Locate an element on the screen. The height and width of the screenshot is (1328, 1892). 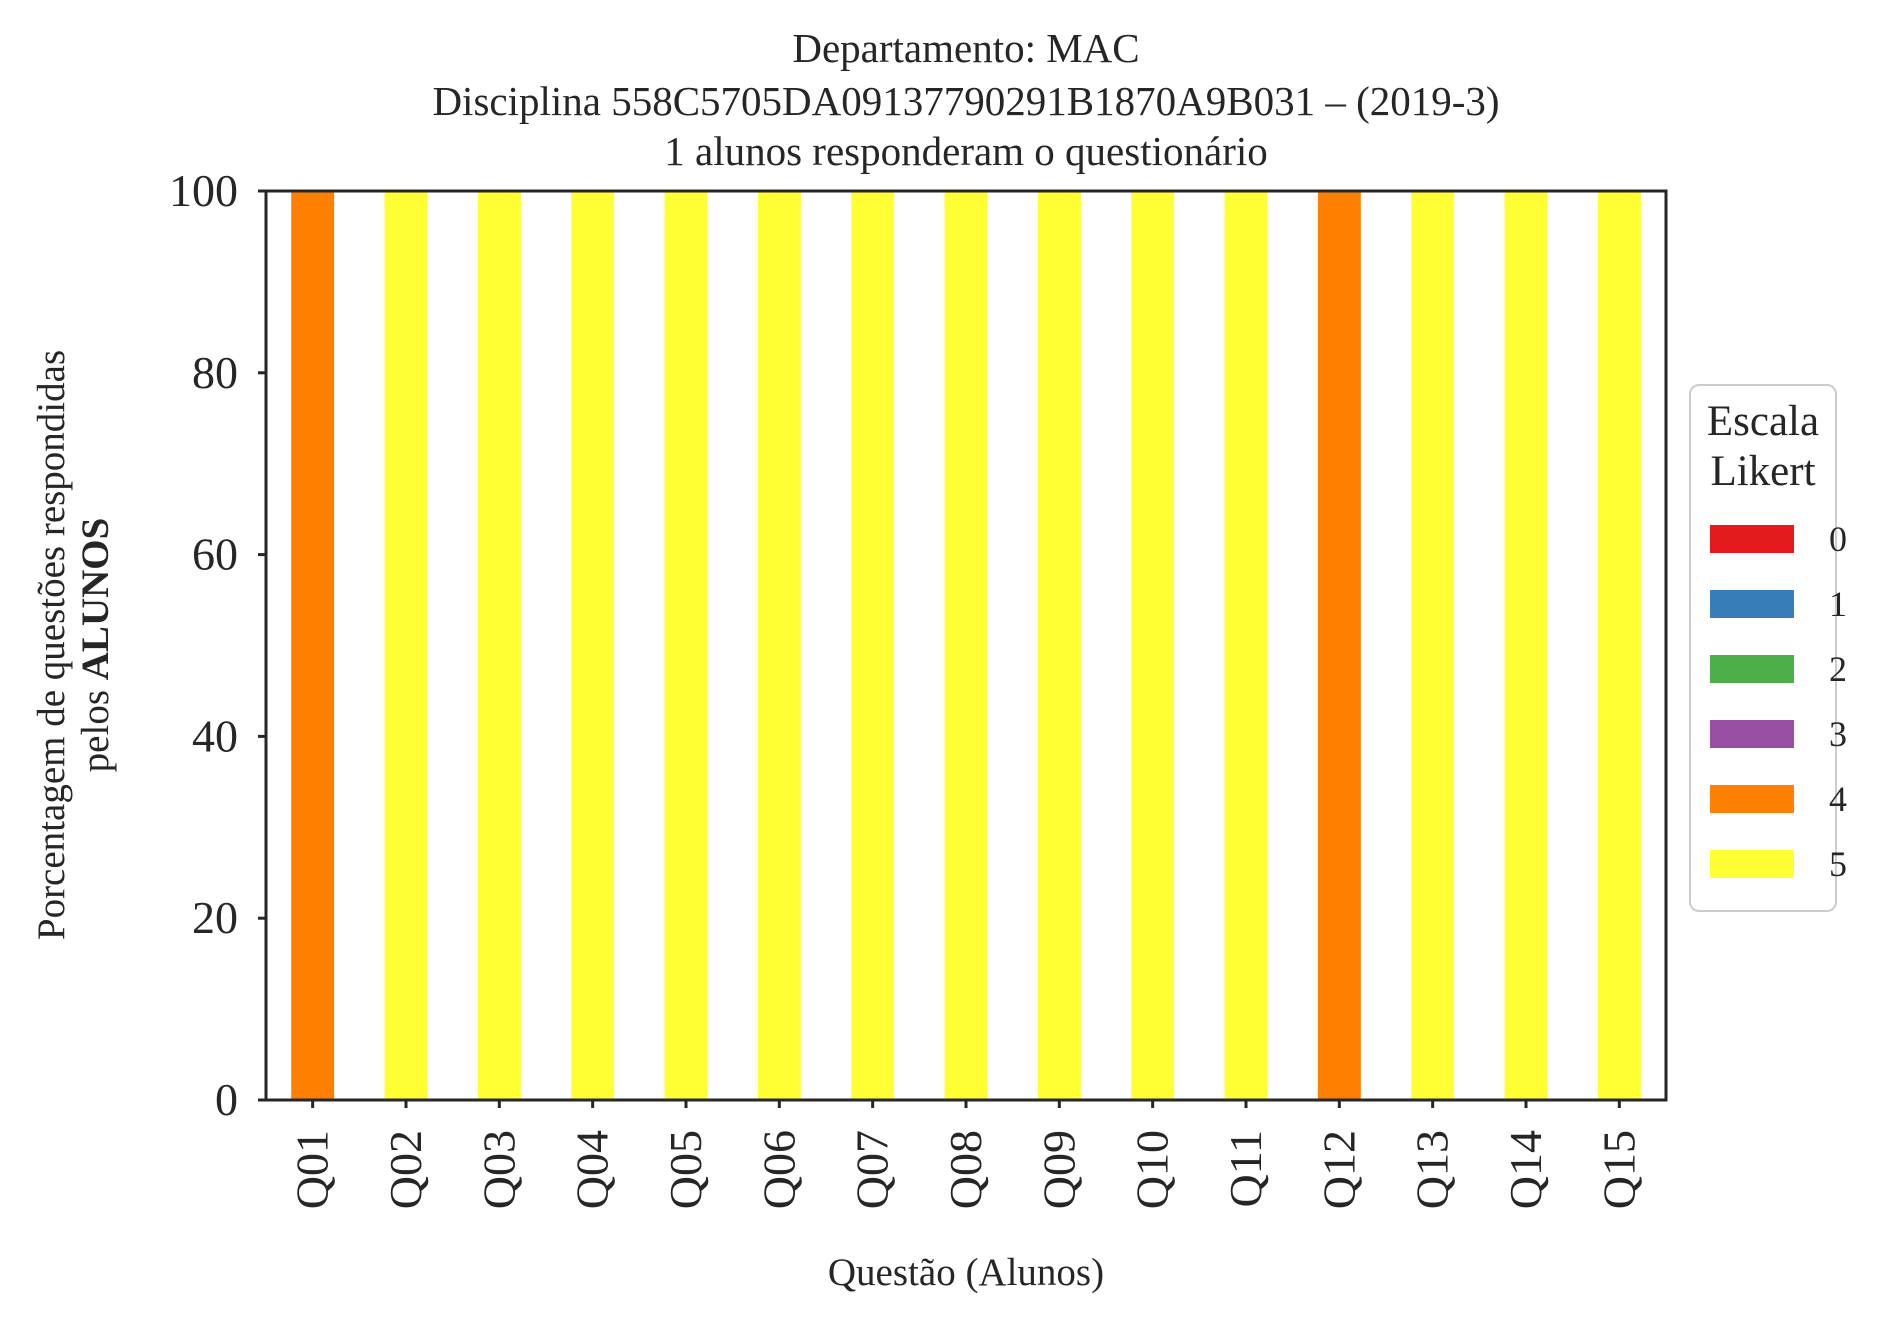
y-axis-label-bold: ALUNOS is located at coordinates (95, 599).